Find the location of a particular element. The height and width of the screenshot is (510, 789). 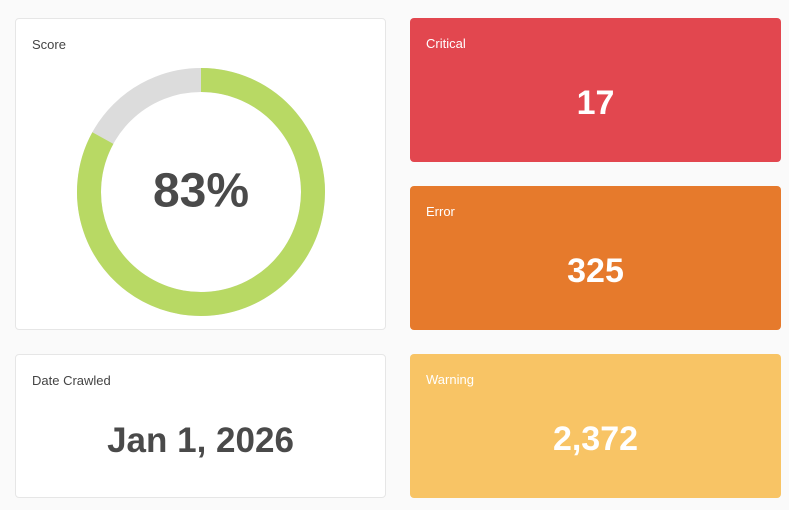

card-title: Date Crawled is located at coordinates (71, 380).